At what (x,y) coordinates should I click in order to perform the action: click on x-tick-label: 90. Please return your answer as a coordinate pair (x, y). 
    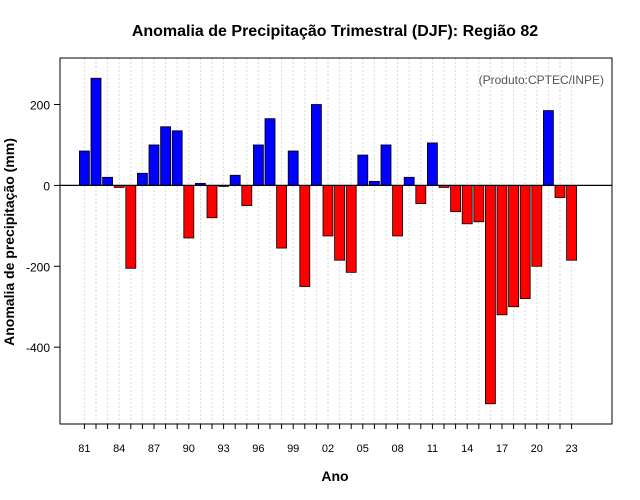
    Looking at the image, I should click on (189, 449).